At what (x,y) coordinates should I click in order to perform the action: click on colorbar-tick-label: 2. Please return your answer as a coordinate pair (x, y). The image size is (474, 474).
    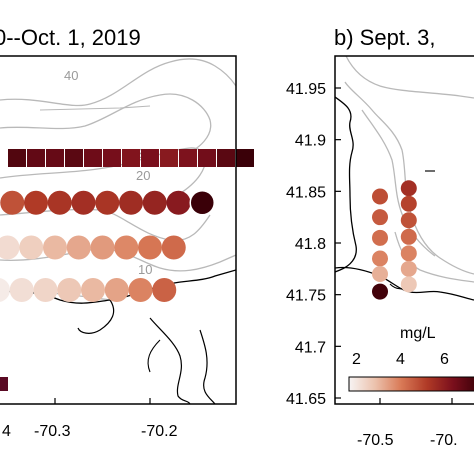
    Looking at the image, I should click on (356, 359).